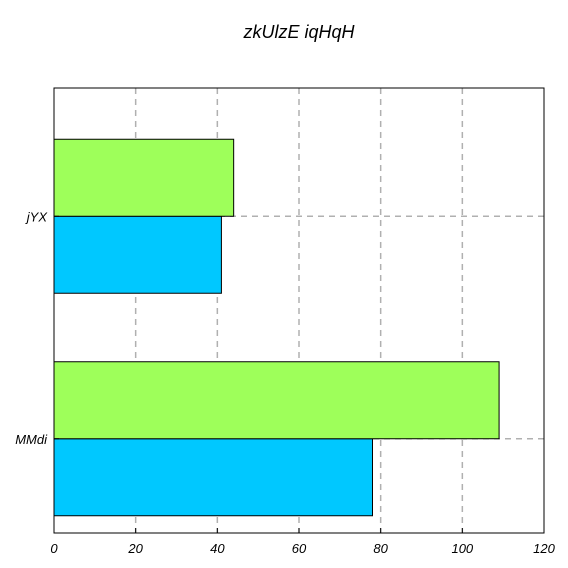  I want to click on y-tick-label: MMdi, so click(31, 439).